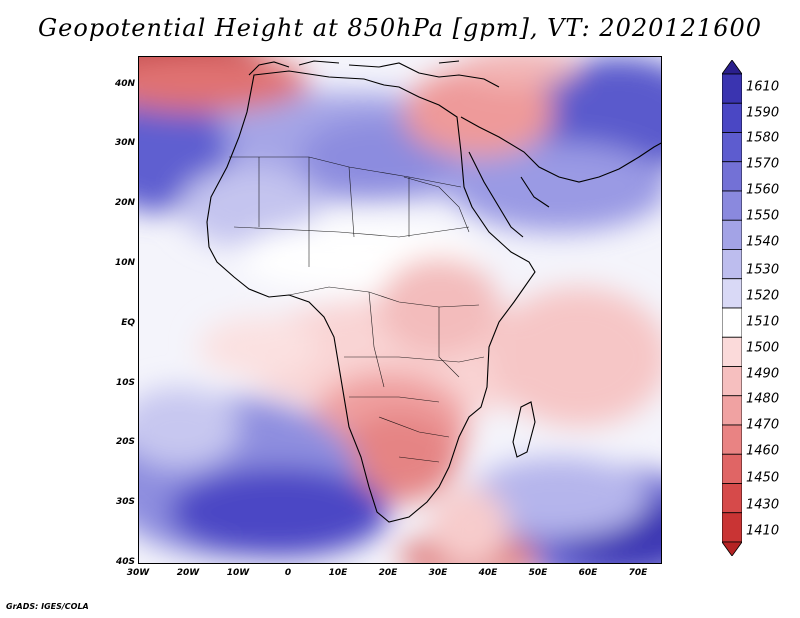 Image resolution: width=800 pixels, height=618 pixels. What do you see at coordinates (560, 149) in the screenshot?
I see `arabia-coast` at bounding box center [560, 149].